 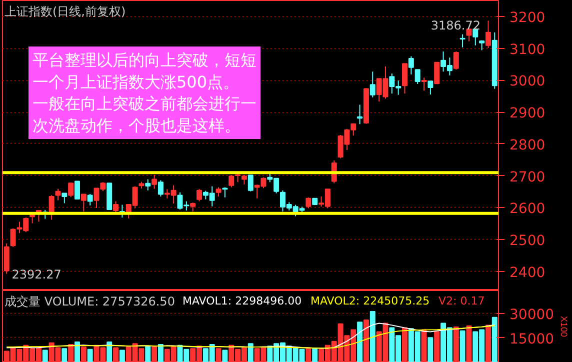 What do you see at coordinates (564, 327) in the screenshot?
I see `y-axis-title: X100` at bounding box center [564, 327].